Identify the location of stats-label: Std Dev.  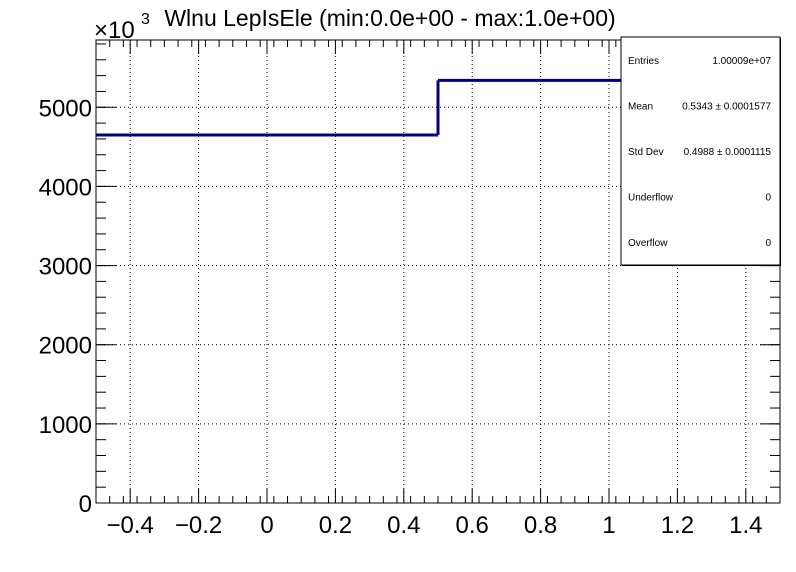
(646, 152).